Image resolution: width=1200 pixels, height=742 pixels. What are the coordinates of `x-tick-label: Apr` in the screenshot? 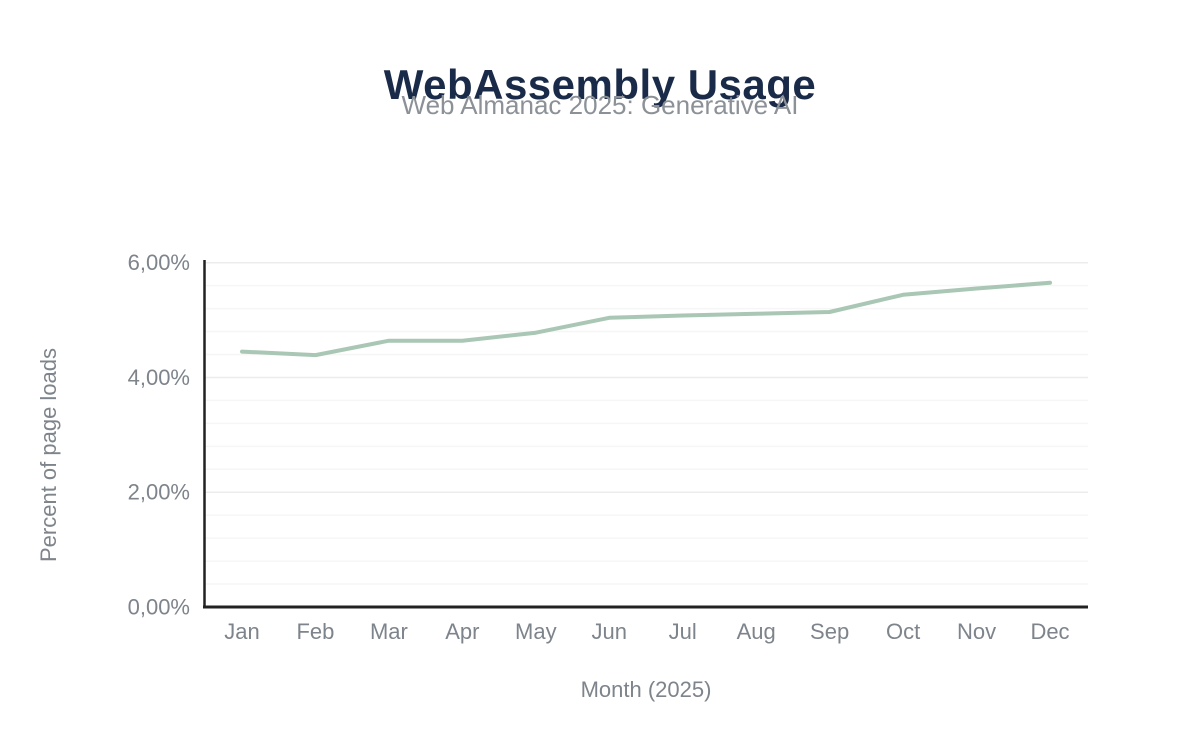 It's located at (462, 631).